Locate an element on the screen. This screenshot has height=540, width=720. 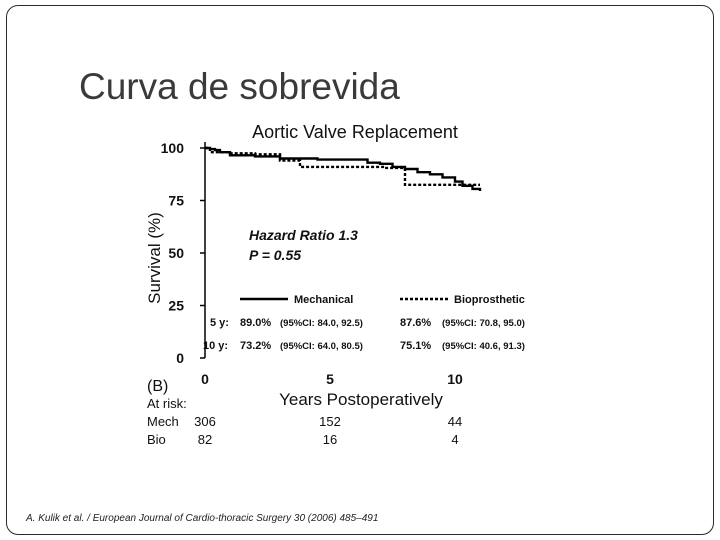
stats-5y-bioprosthetic-ci: (95%CI: 70.8, 95.0) is located at coordinates (483, 323).